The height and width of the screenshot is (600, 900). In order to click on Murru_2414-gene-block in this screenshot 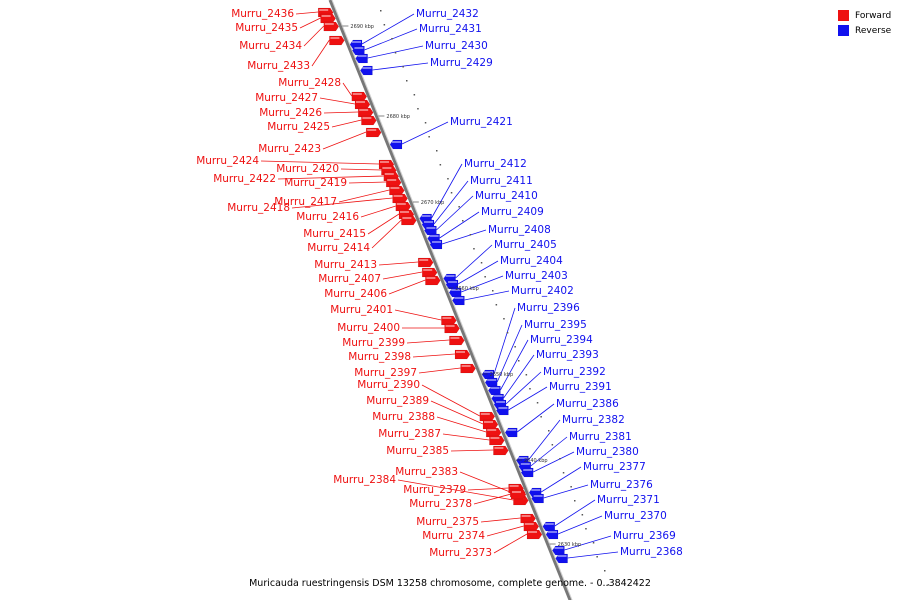, I will do `click(409, 220)`.